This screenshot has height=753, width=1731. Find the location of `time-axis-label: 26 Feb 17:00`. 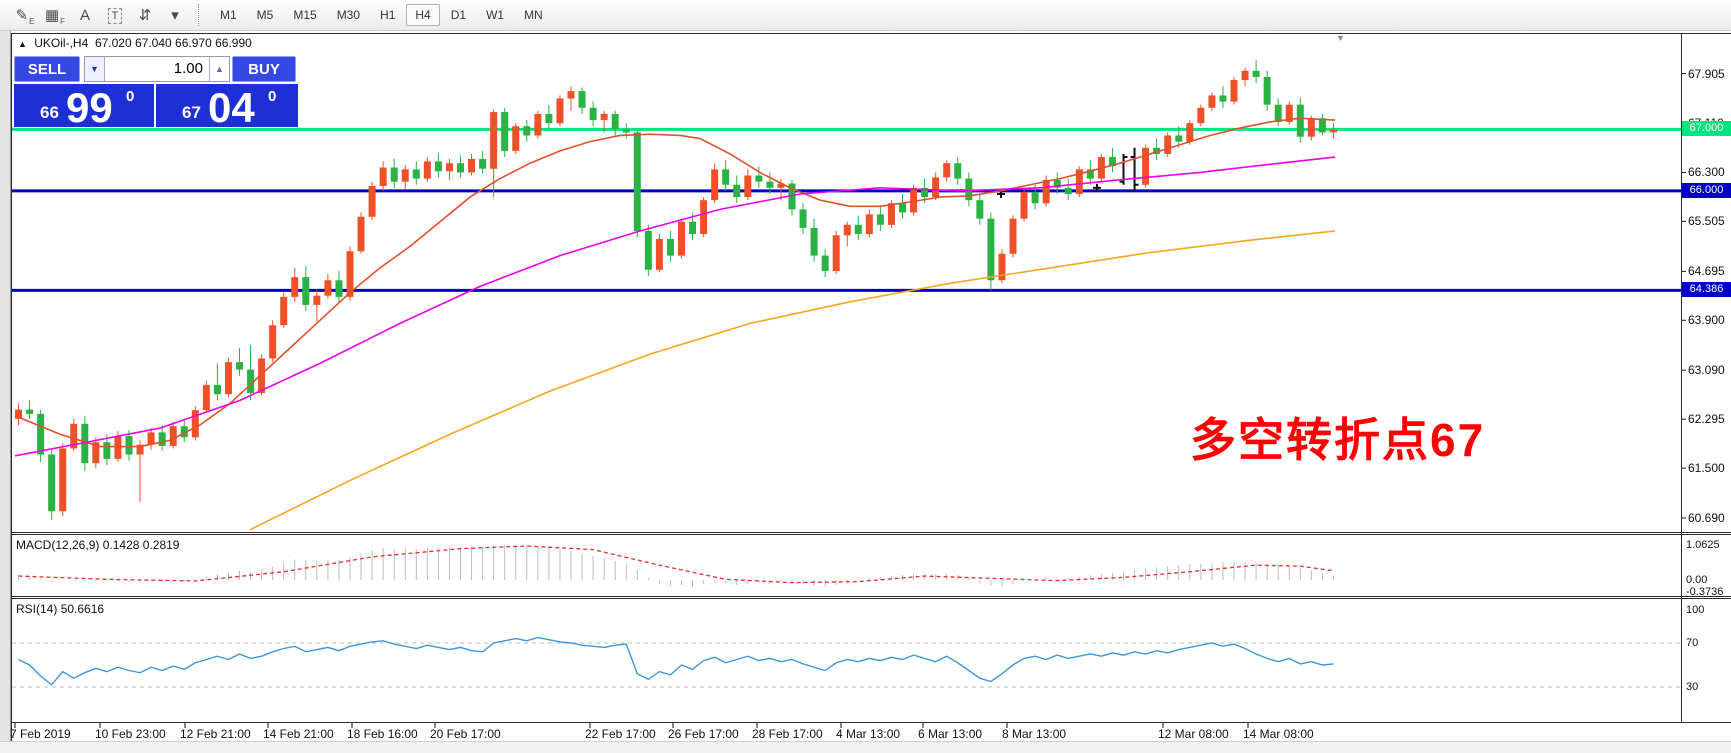

time-axis-label: 26 Feb 17:00 is located at coordinates (703, 734).